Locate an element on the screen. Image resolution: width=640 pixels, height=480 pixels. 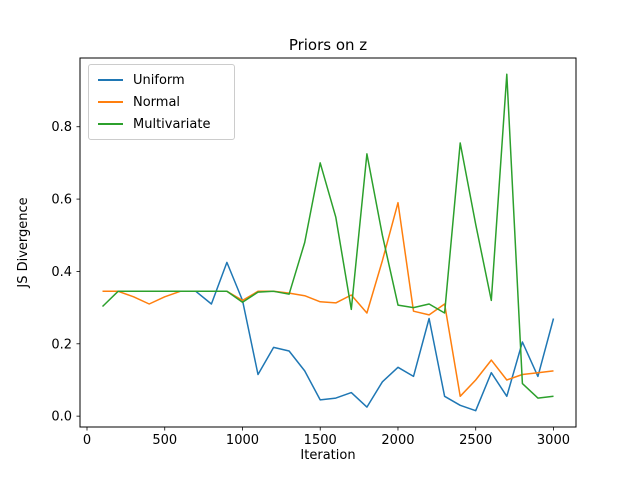
legend-label: Uniform is located at coordinates (159, 80).